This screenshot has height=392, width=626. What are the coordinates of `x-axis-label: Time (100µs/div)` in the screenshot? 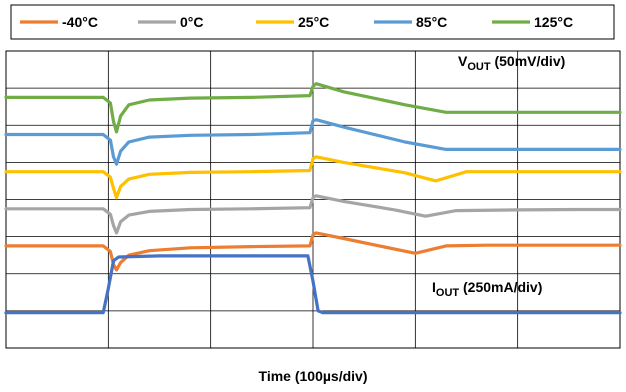 It's located at (313, 376).